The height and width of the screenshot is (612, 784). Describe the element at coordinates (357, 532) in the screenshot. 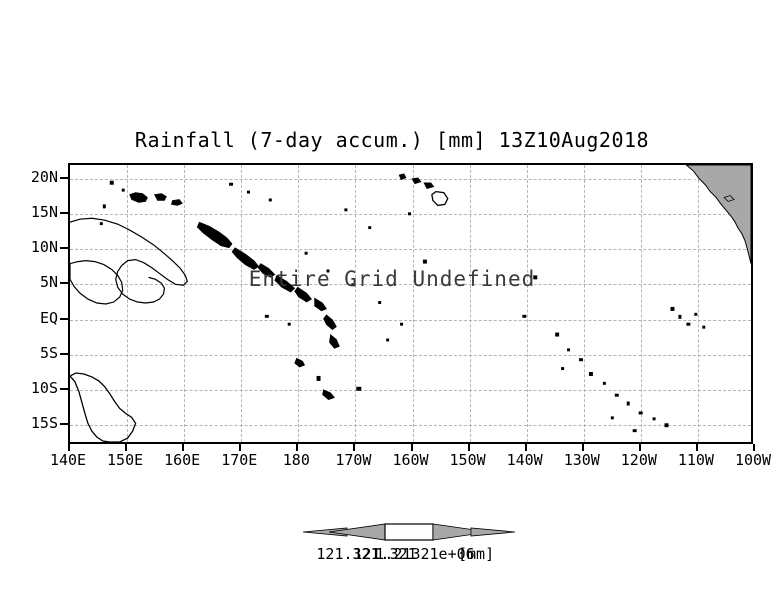

I see `colorbar-left-cap` at that location.